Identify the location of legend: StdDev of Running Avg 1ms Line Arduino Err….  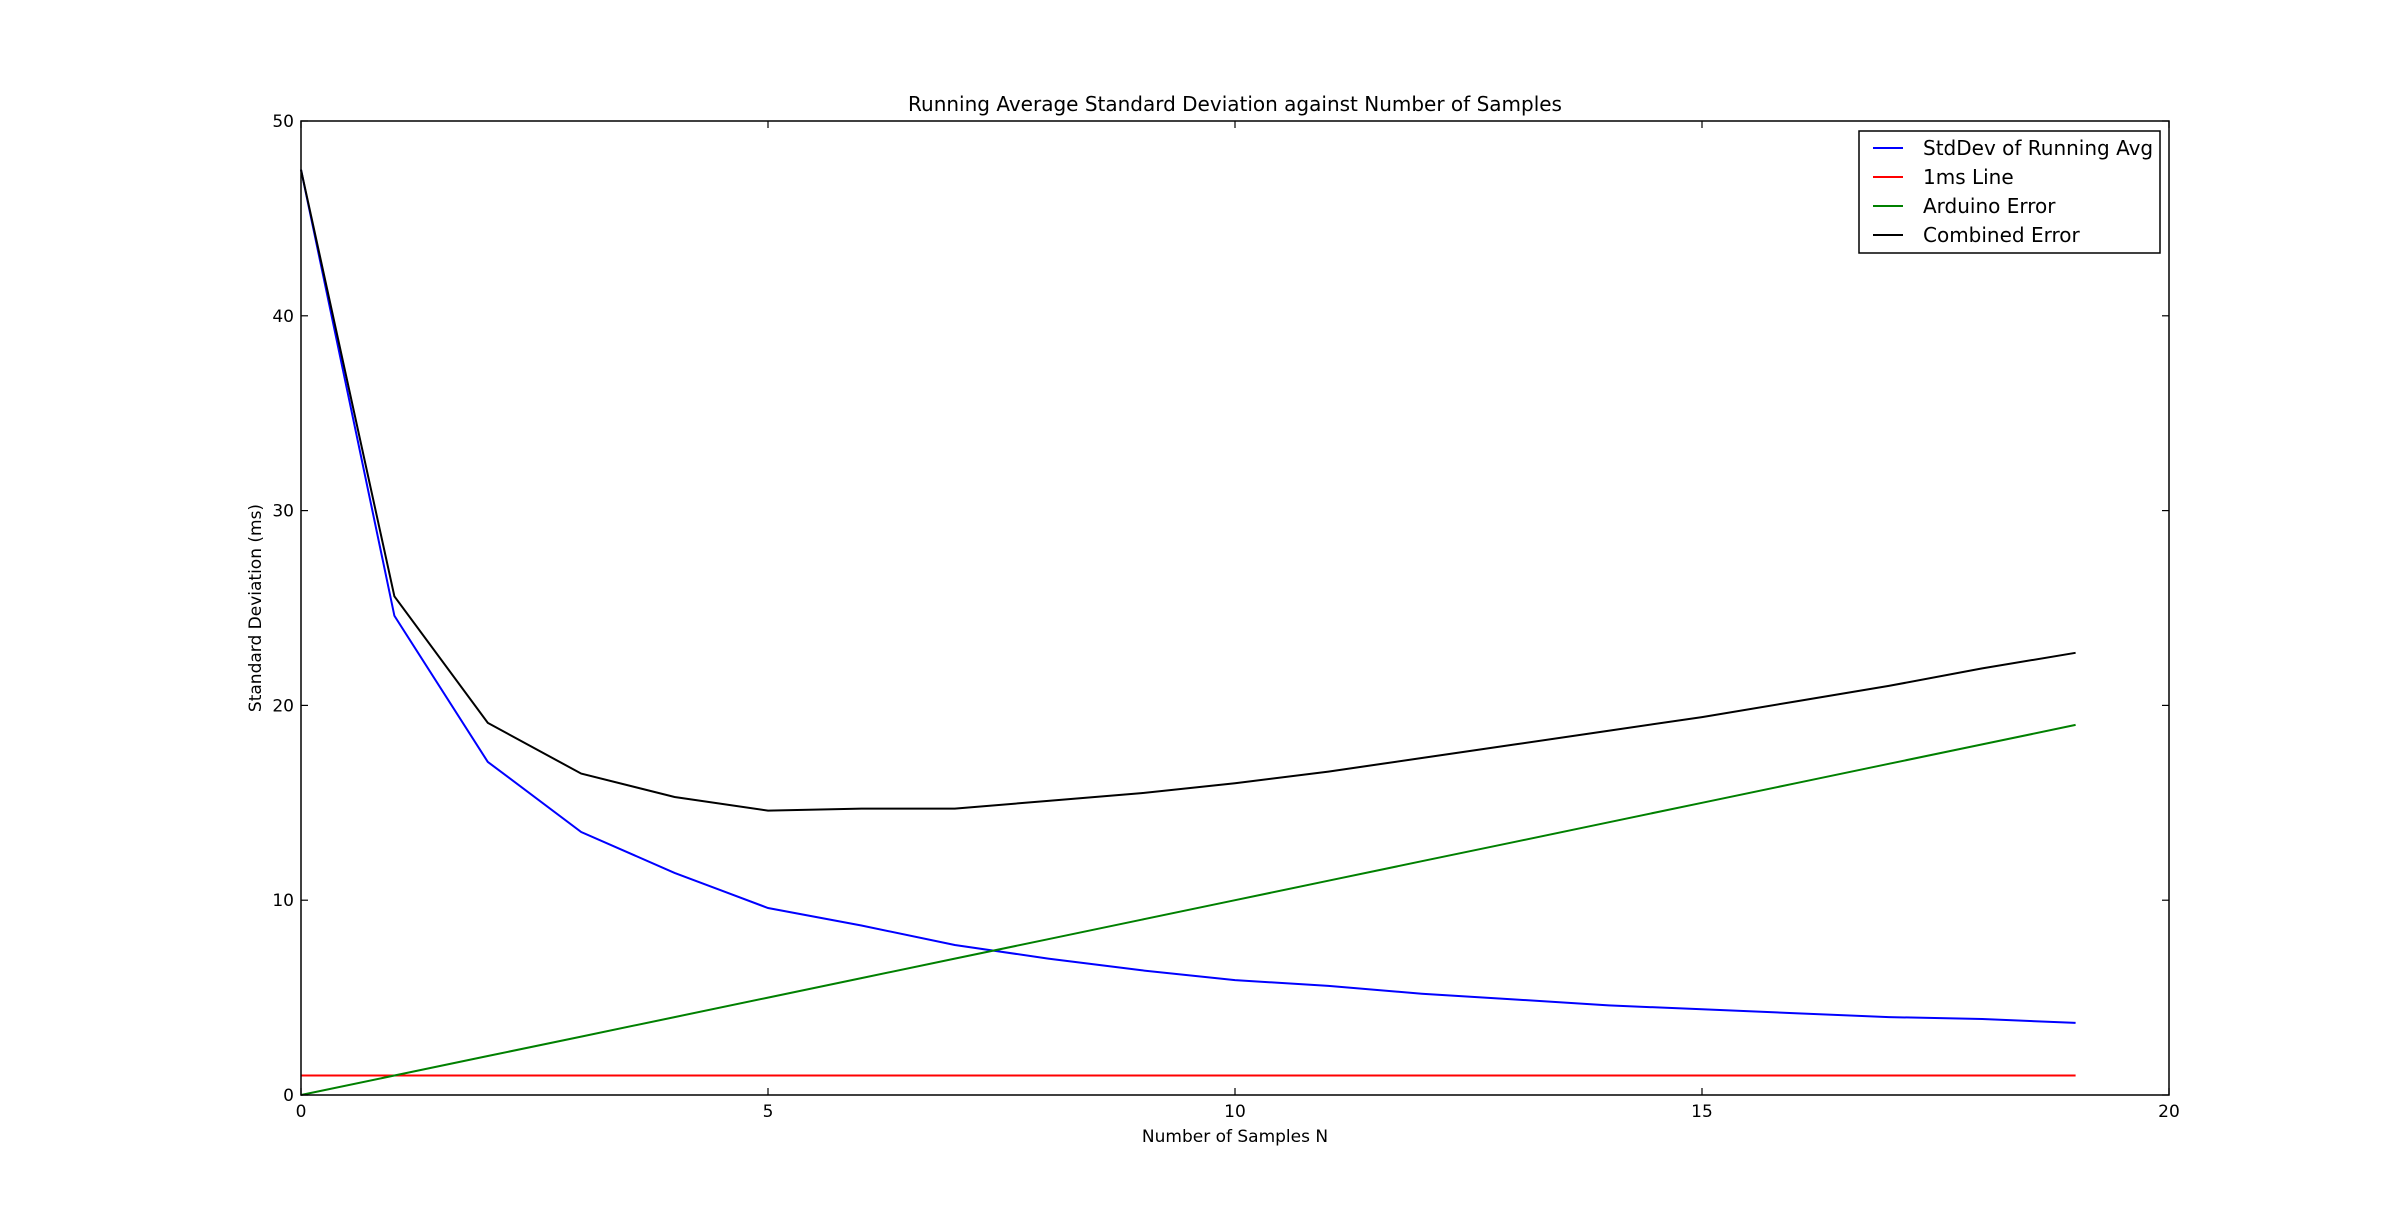
(2009, 192).